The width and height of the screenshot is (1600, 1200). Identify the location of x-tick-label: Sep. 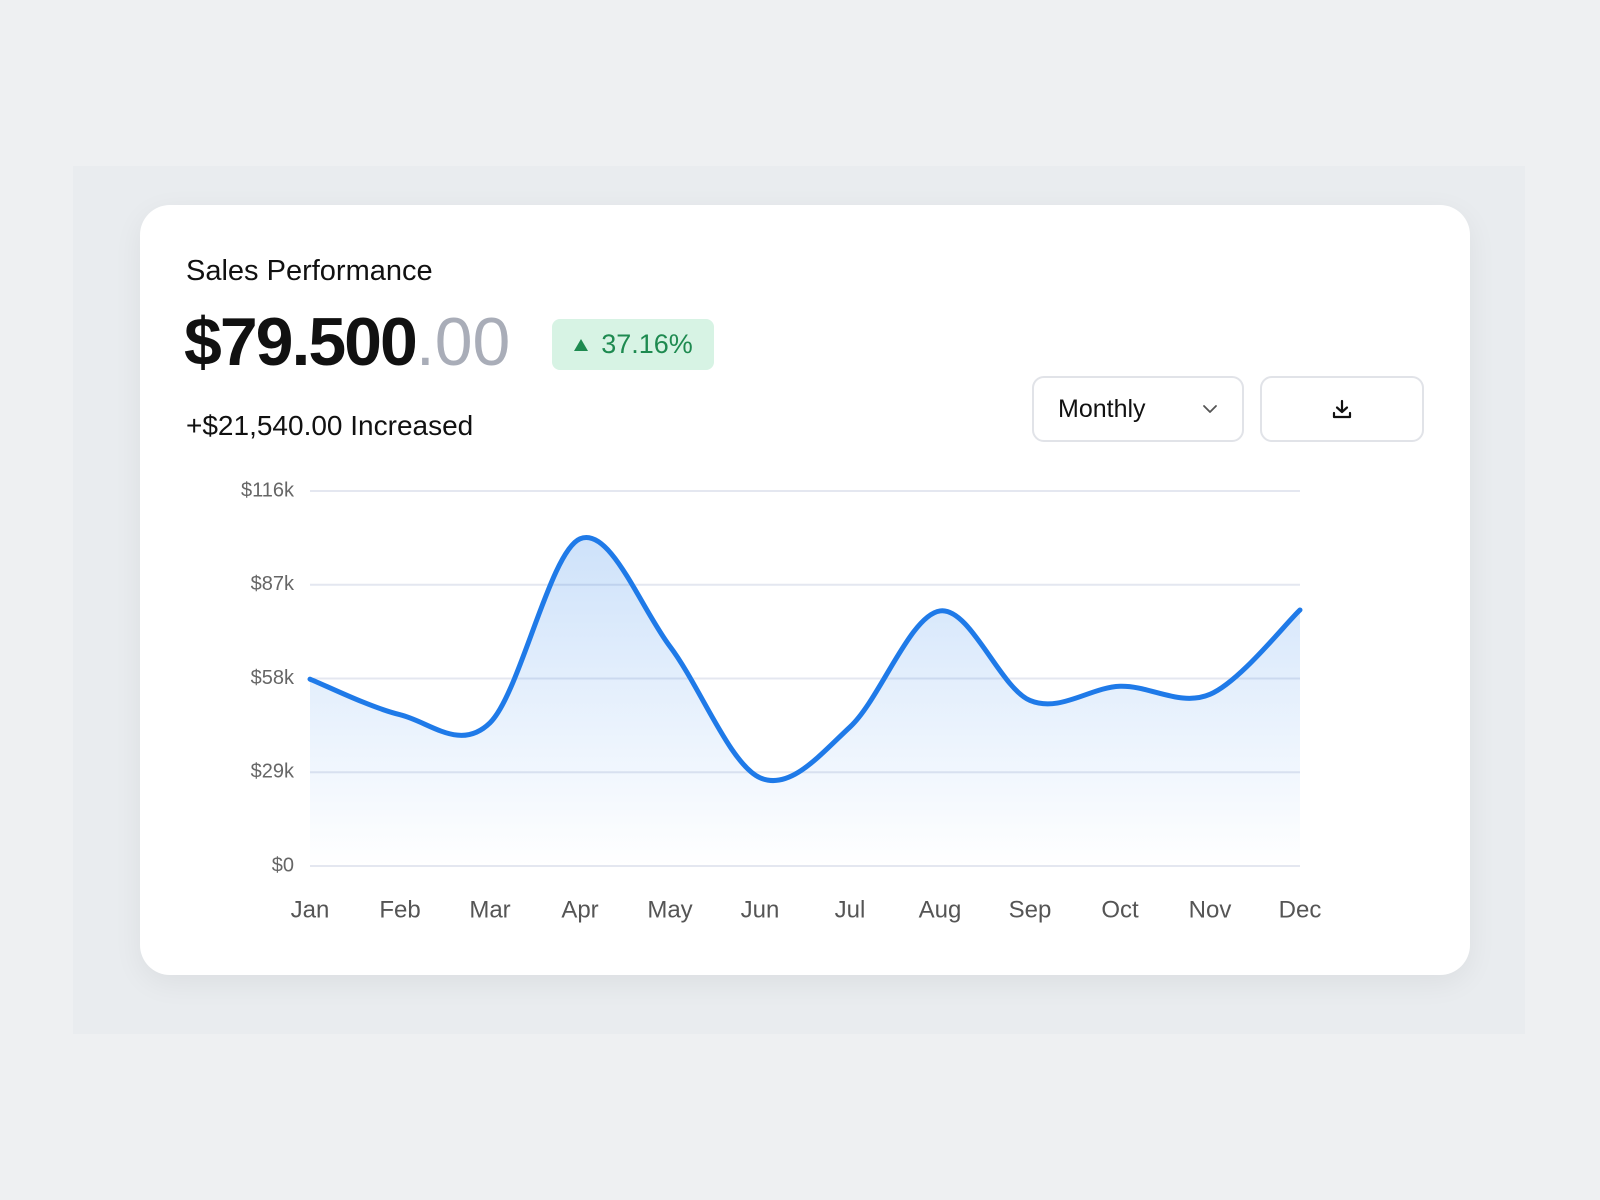
(1030, 909).